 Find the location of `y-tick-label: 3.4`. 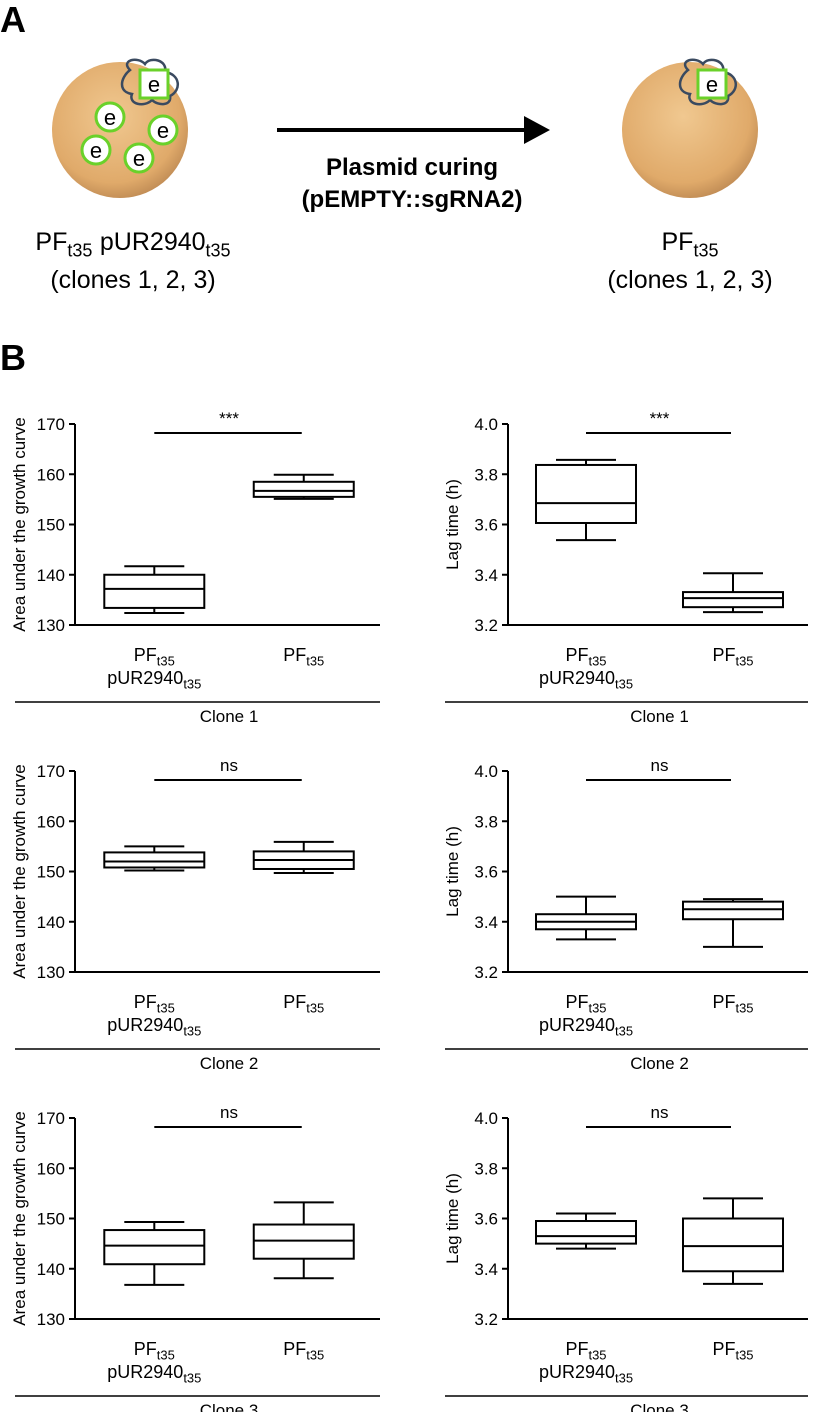

y-tick-label: 3.4 is located at coordinates (486, 922).